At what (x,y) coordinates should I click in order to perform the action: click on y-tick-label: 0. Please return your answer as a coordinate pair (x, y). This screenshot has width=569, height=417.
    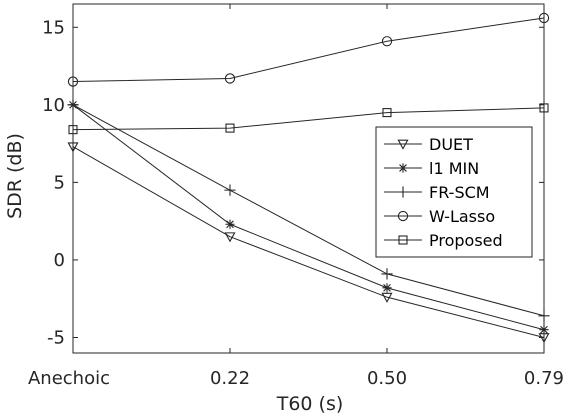
    Looking at the image, I should click on (59, 260).